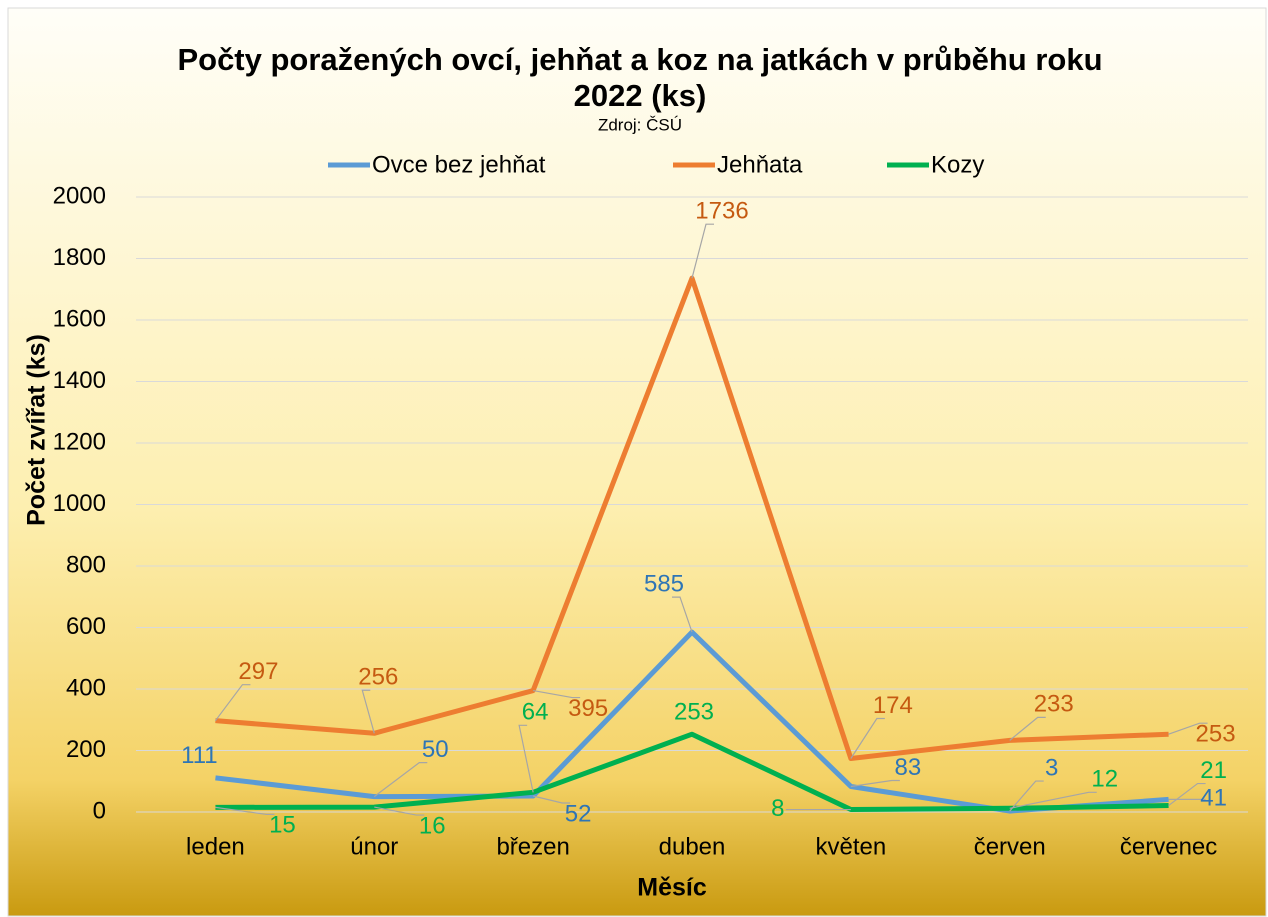 The image size is (1268, 917). I want to click on data-label: 3, so click(1051, 767).